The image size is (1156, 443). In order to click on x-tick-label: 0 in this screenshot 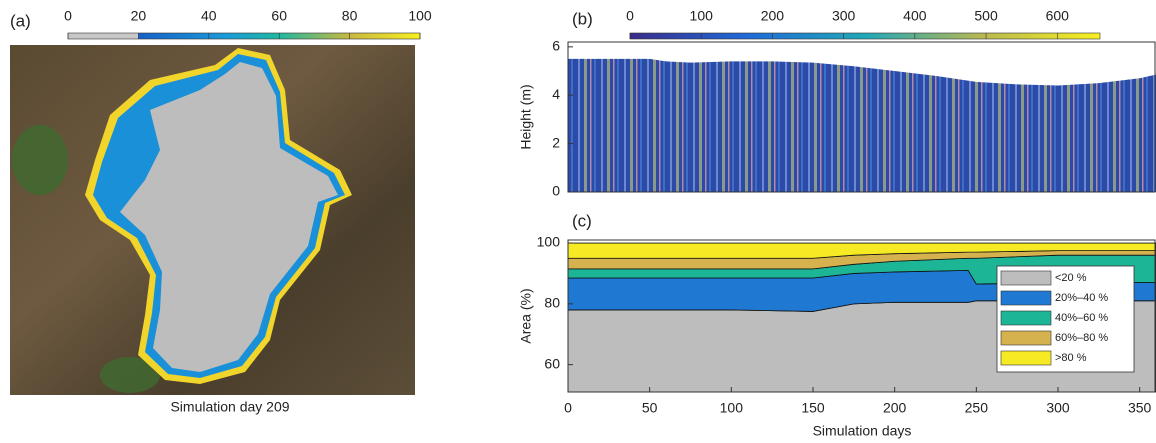, I will do `click(568, 408)`.